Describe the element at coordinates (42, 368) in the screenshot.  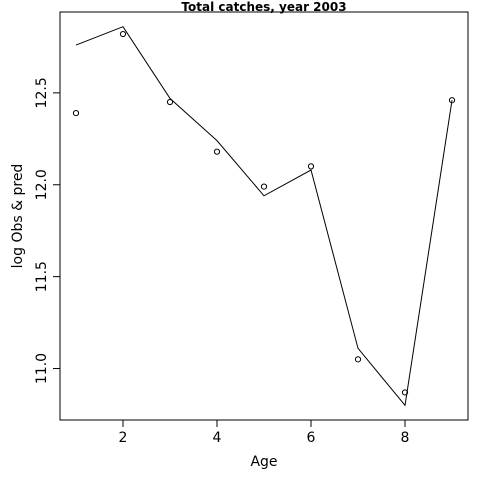
I see `y-tick-label: 11.0` at that location.